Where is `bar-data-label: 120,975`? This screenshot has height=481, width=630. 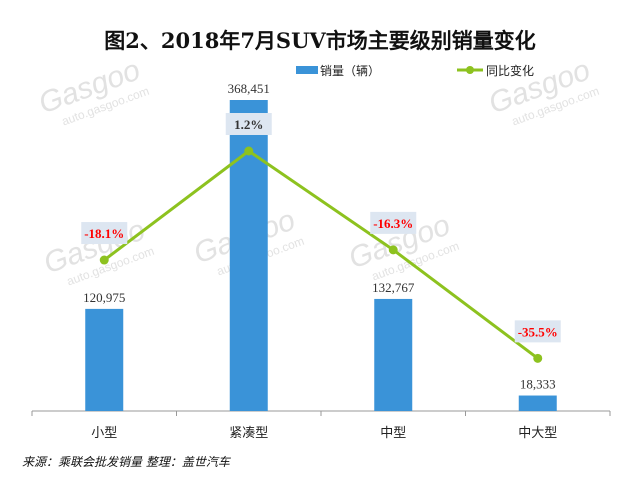
bar-data-label: 120,975 is located at coordinates (104, 297).